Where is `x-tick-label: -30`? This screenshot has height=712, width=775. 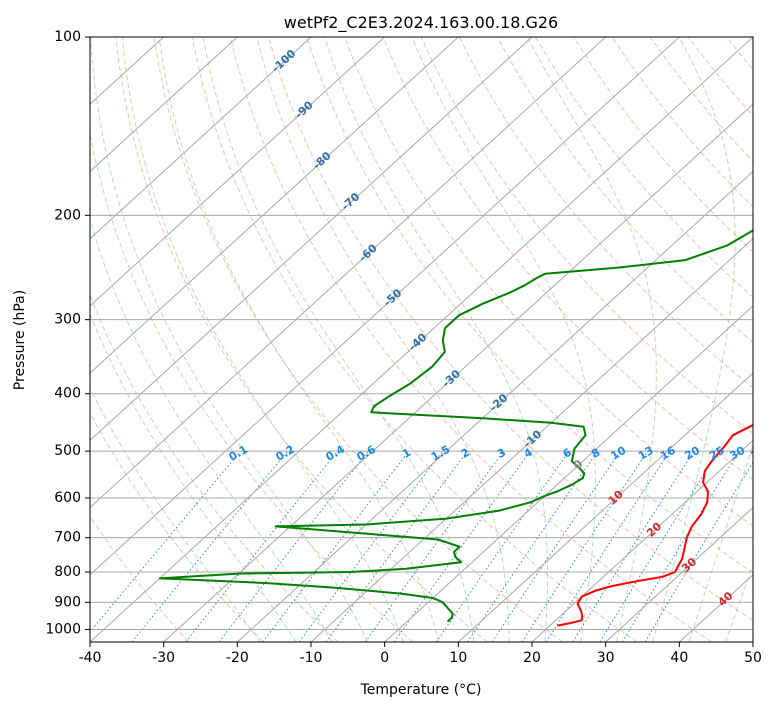
x-tick-label: -30 is located at coordinates (163, 658).